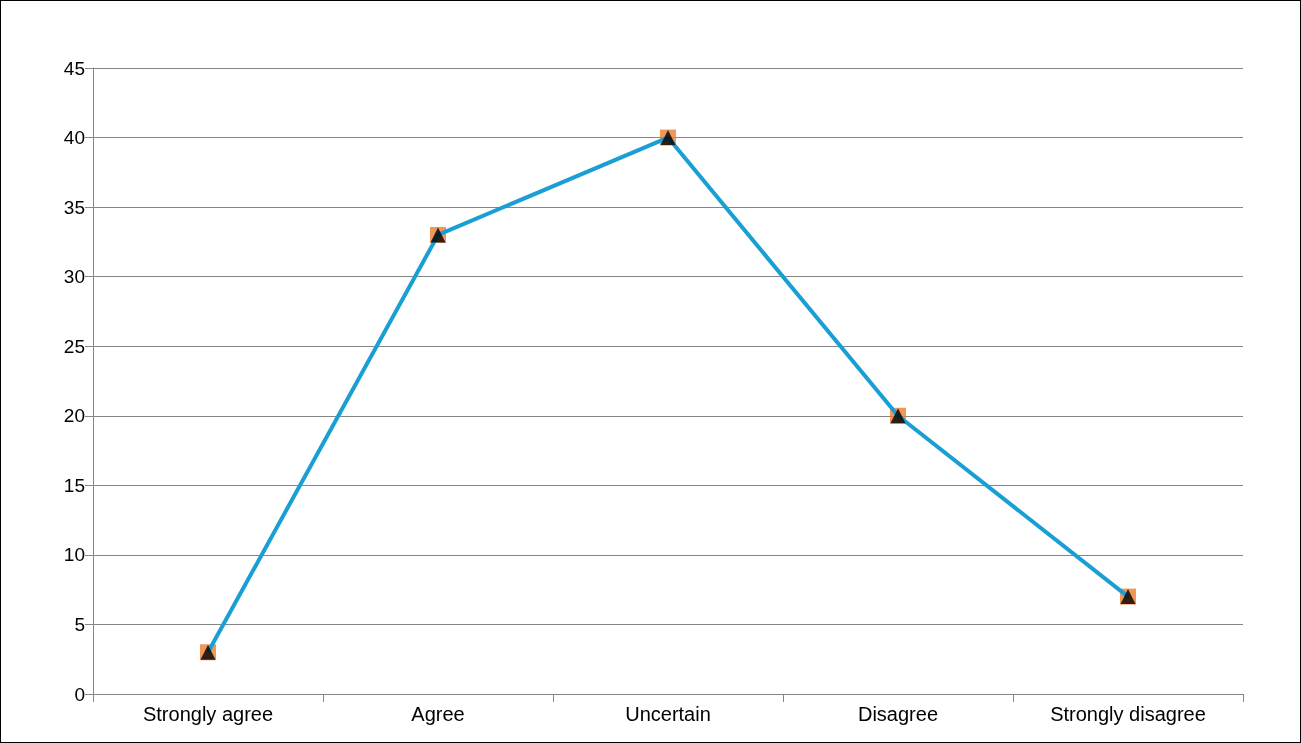 This screenshot has width=1301, height=743. I want to click on y-tick-label: 20, so click(74, 416).